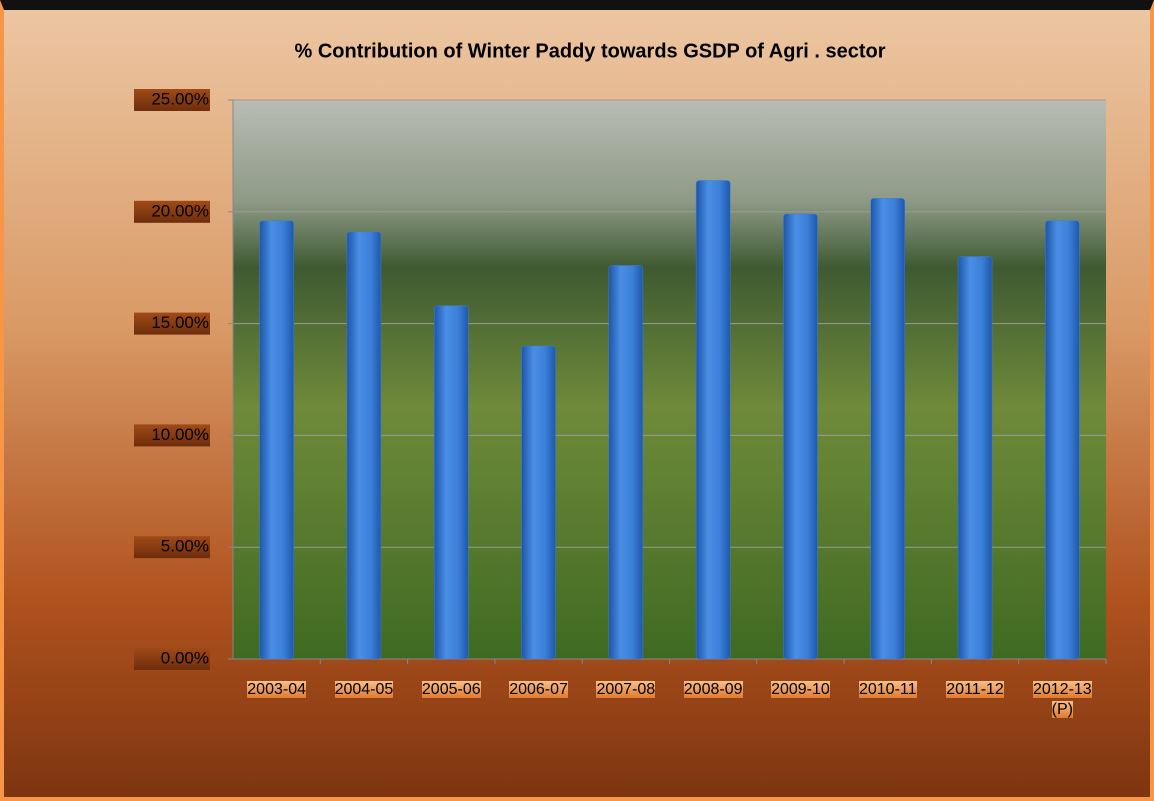  I want to click on x-tick-text: 2010-11, so click(887, 689).